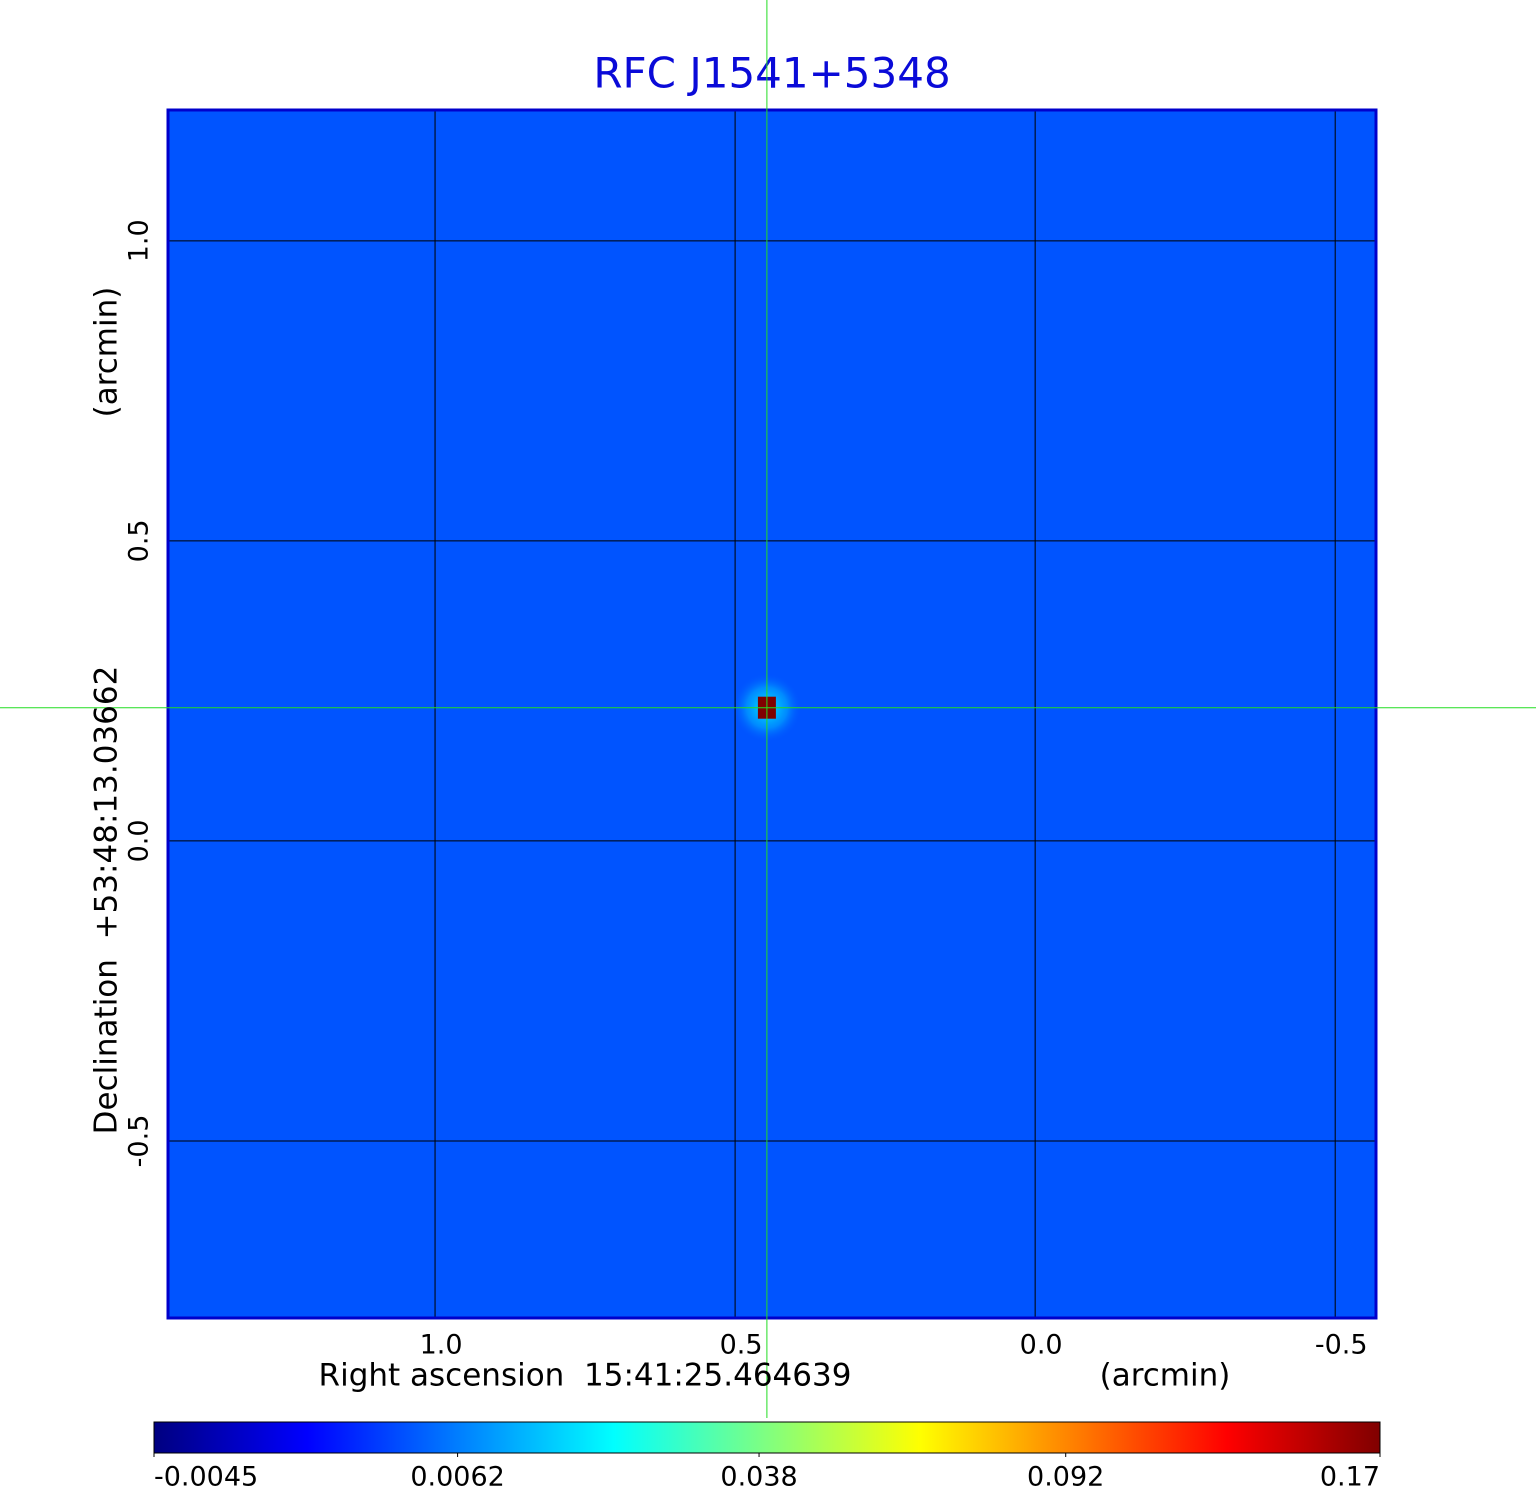 This screenshot has height=1511, width=1536. Describe the element at coordinates (1165, 1376) in the screenshot. I see `x-axis-unit: (arcmin)` at that location.